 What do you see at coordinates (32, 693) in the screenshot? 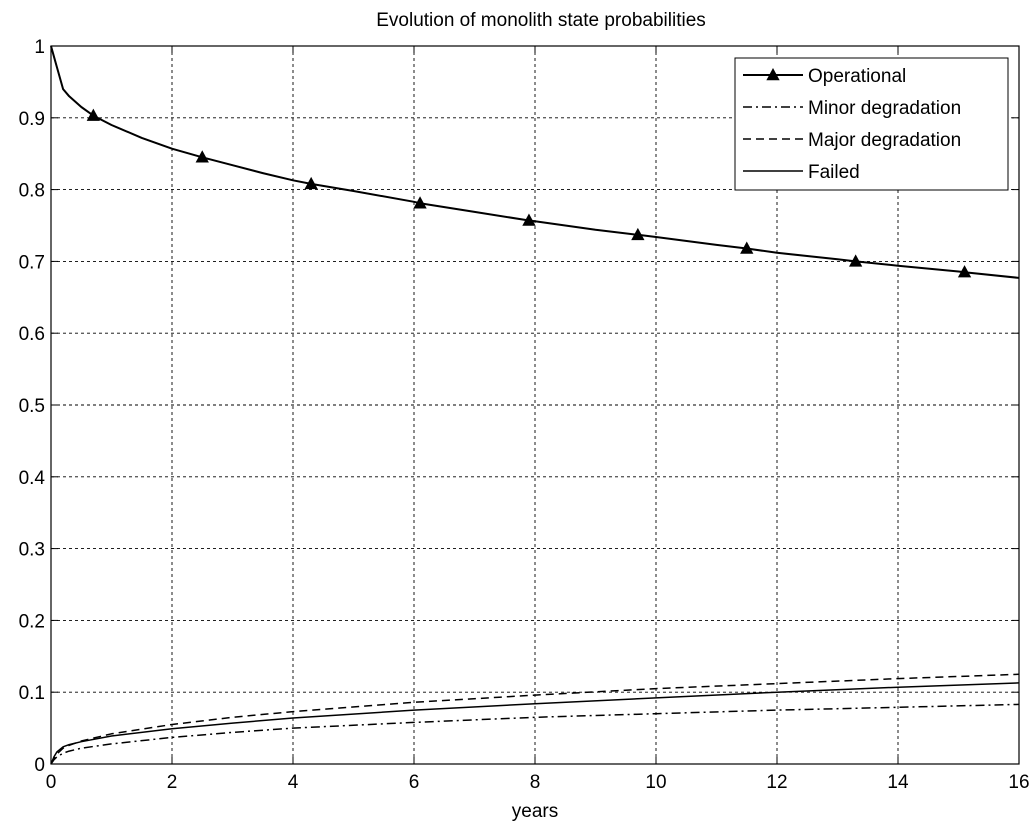
I see `y-tick-label: 0.1` at bounding box center [32, 693].